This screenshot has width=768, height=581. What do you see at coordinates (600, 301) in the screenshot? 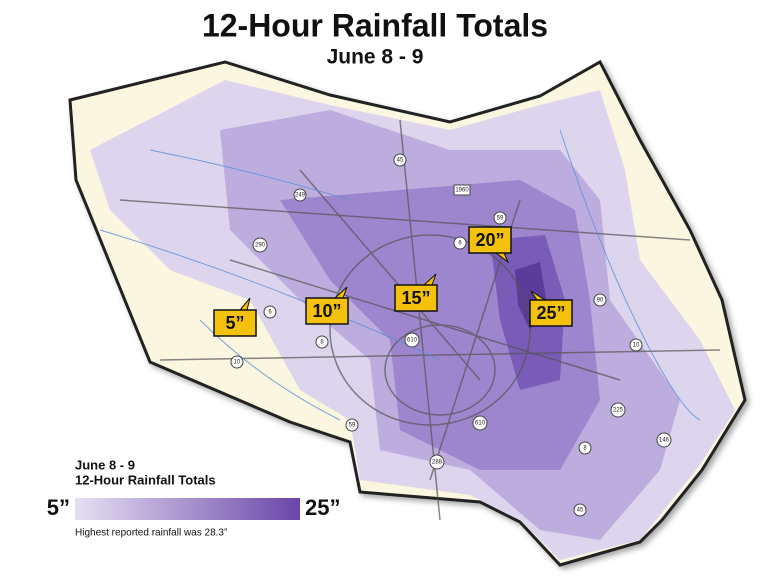
I see `shield-label: 90` at bounding box center [600, 301].